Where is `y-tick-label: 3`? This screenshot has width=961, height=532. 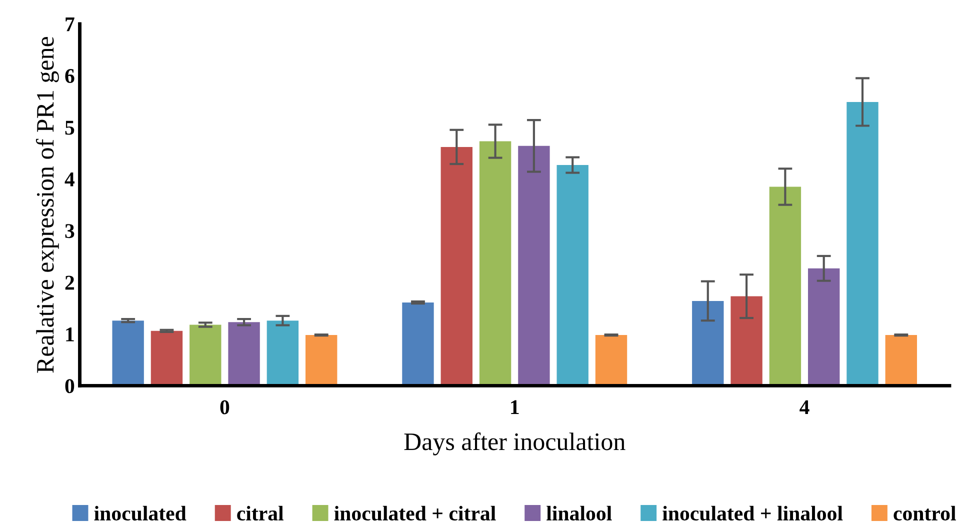 y-tick-label: 3 is located at coordinates (69, 231).